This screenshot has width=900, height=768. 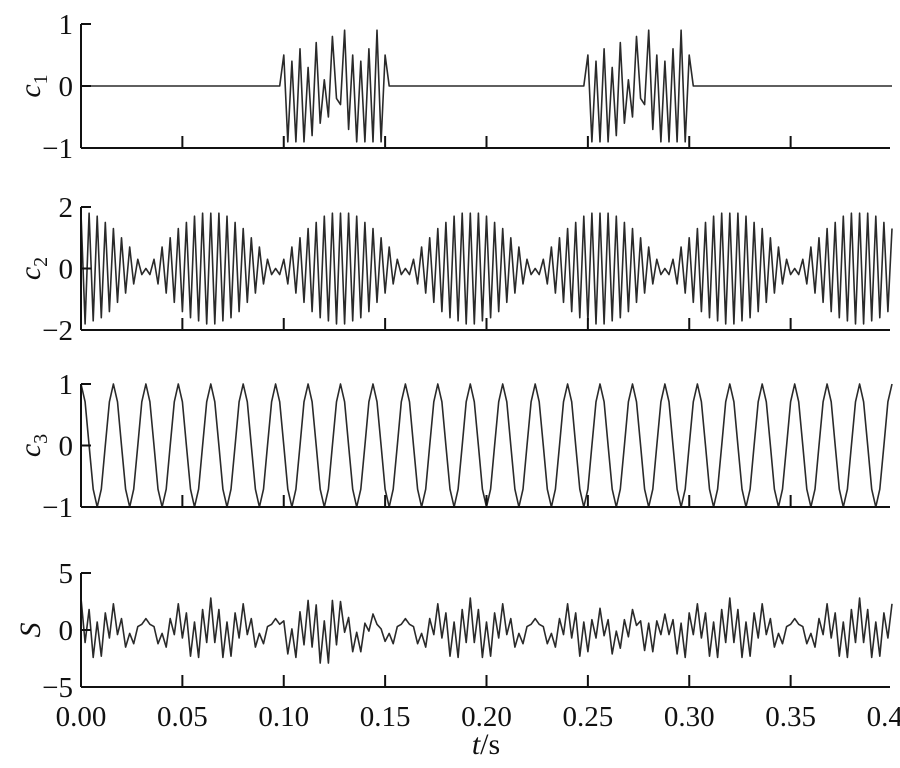 I want to click on x-tick-label: 0.35, so click(x=790, y=717).